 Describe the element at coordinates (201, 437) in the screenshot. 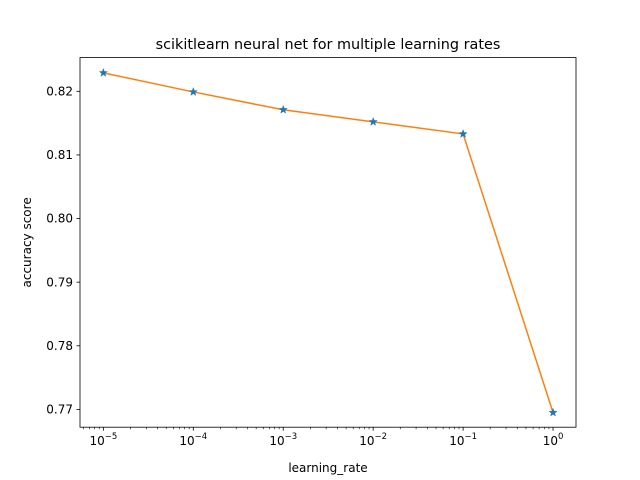

I see `x-tick-exponent: −4` at that location.